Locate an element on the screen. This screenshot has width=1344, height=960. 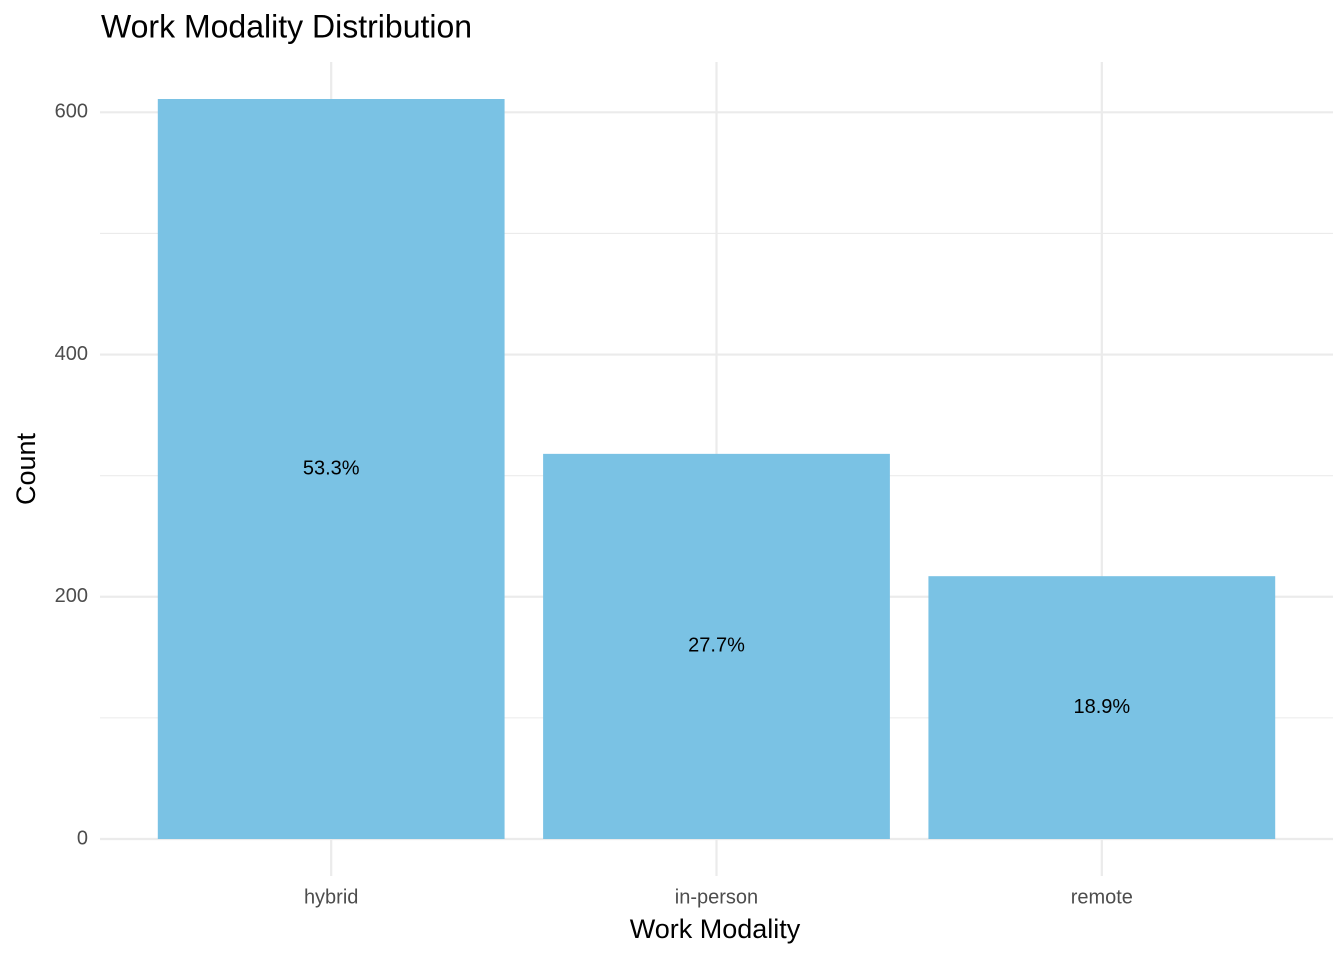
data-label: 27.7% is located at coordinates (716, 646).